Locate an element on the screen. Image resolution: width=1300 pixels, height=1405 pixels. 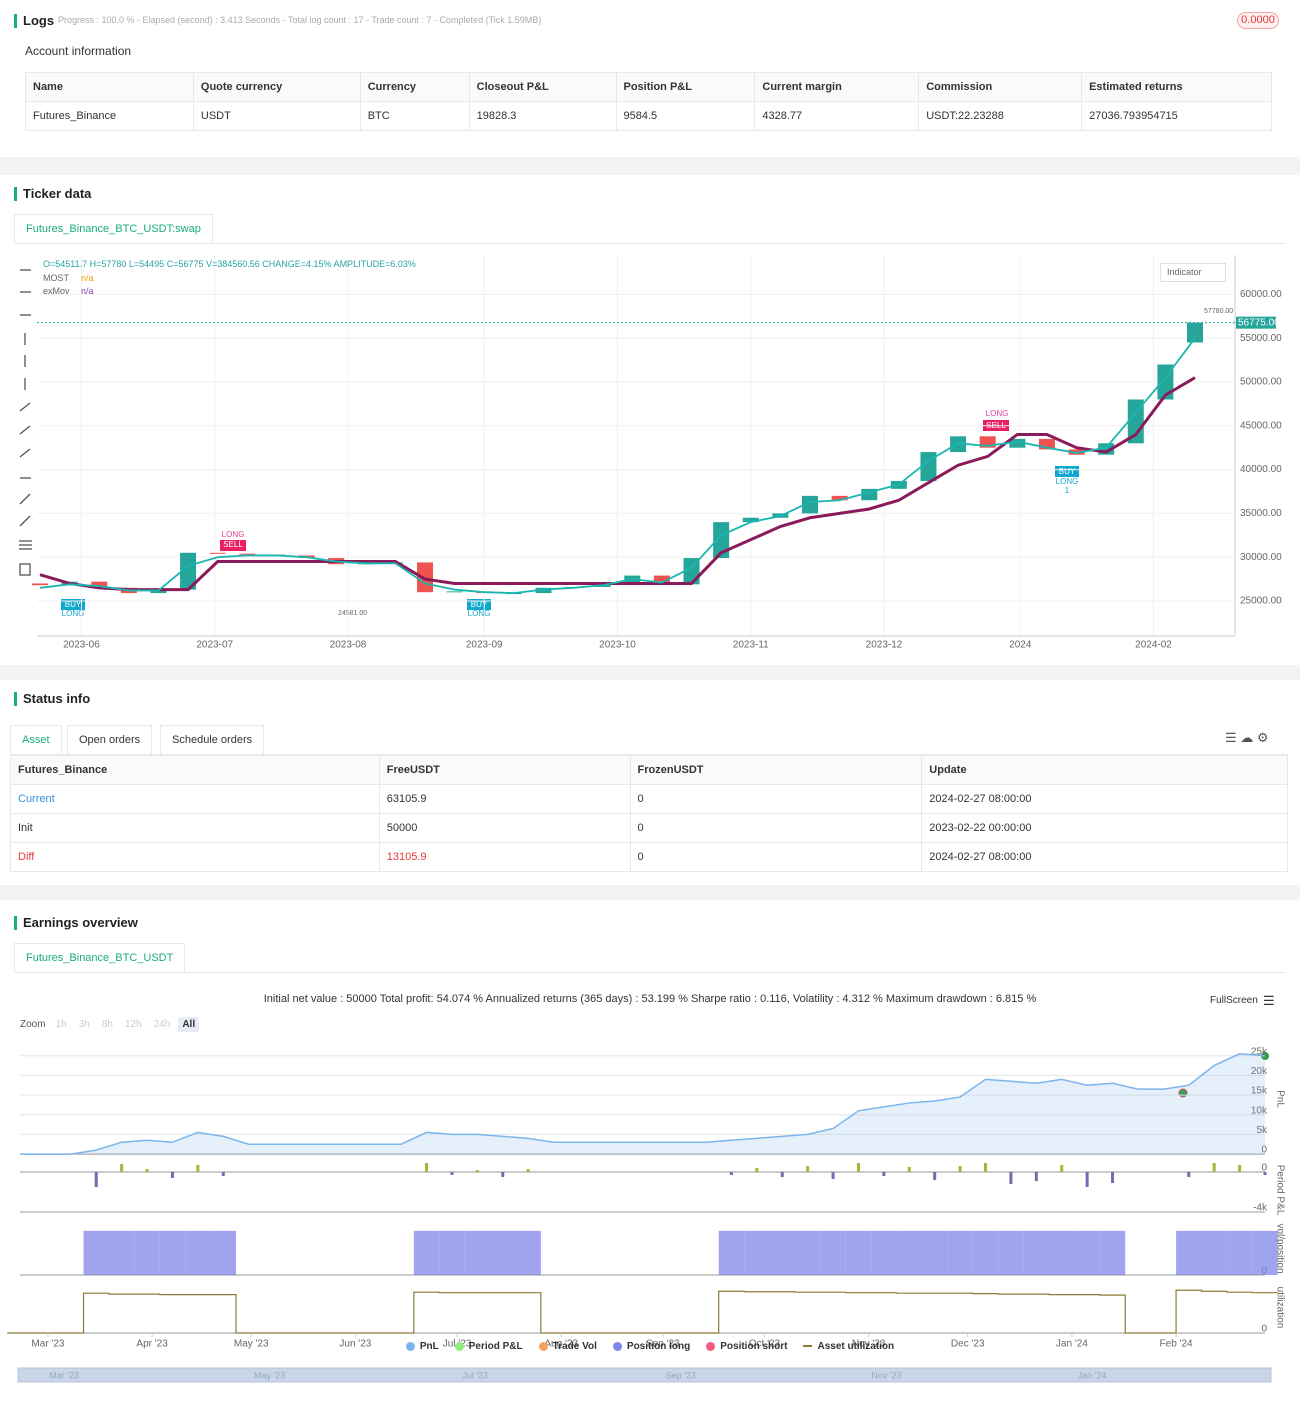
marker: BUY is located at coordinates (1067, 471).